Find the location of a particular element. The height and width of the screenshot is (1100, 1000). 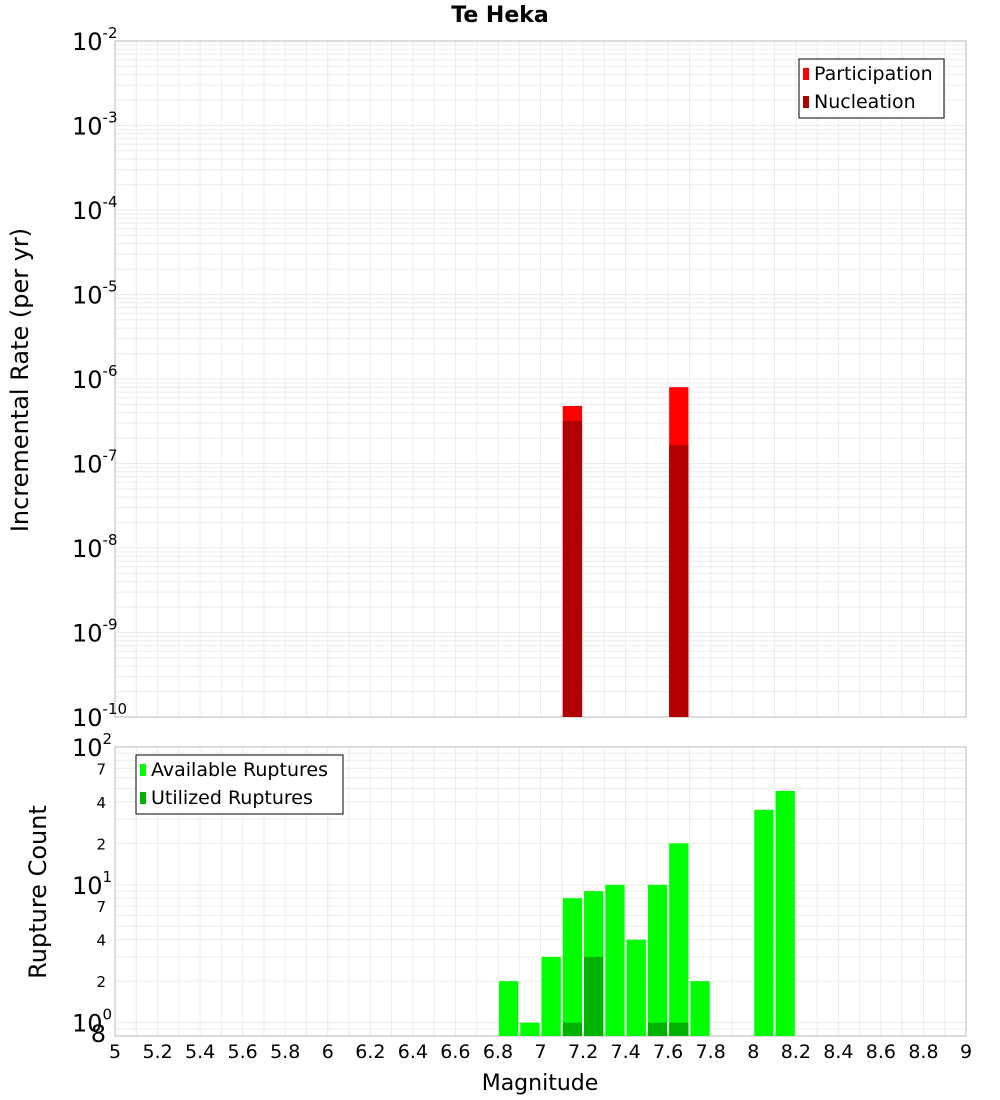

legend-label-utilized: Utilized Ruptures is located at coordinates (232, 798).